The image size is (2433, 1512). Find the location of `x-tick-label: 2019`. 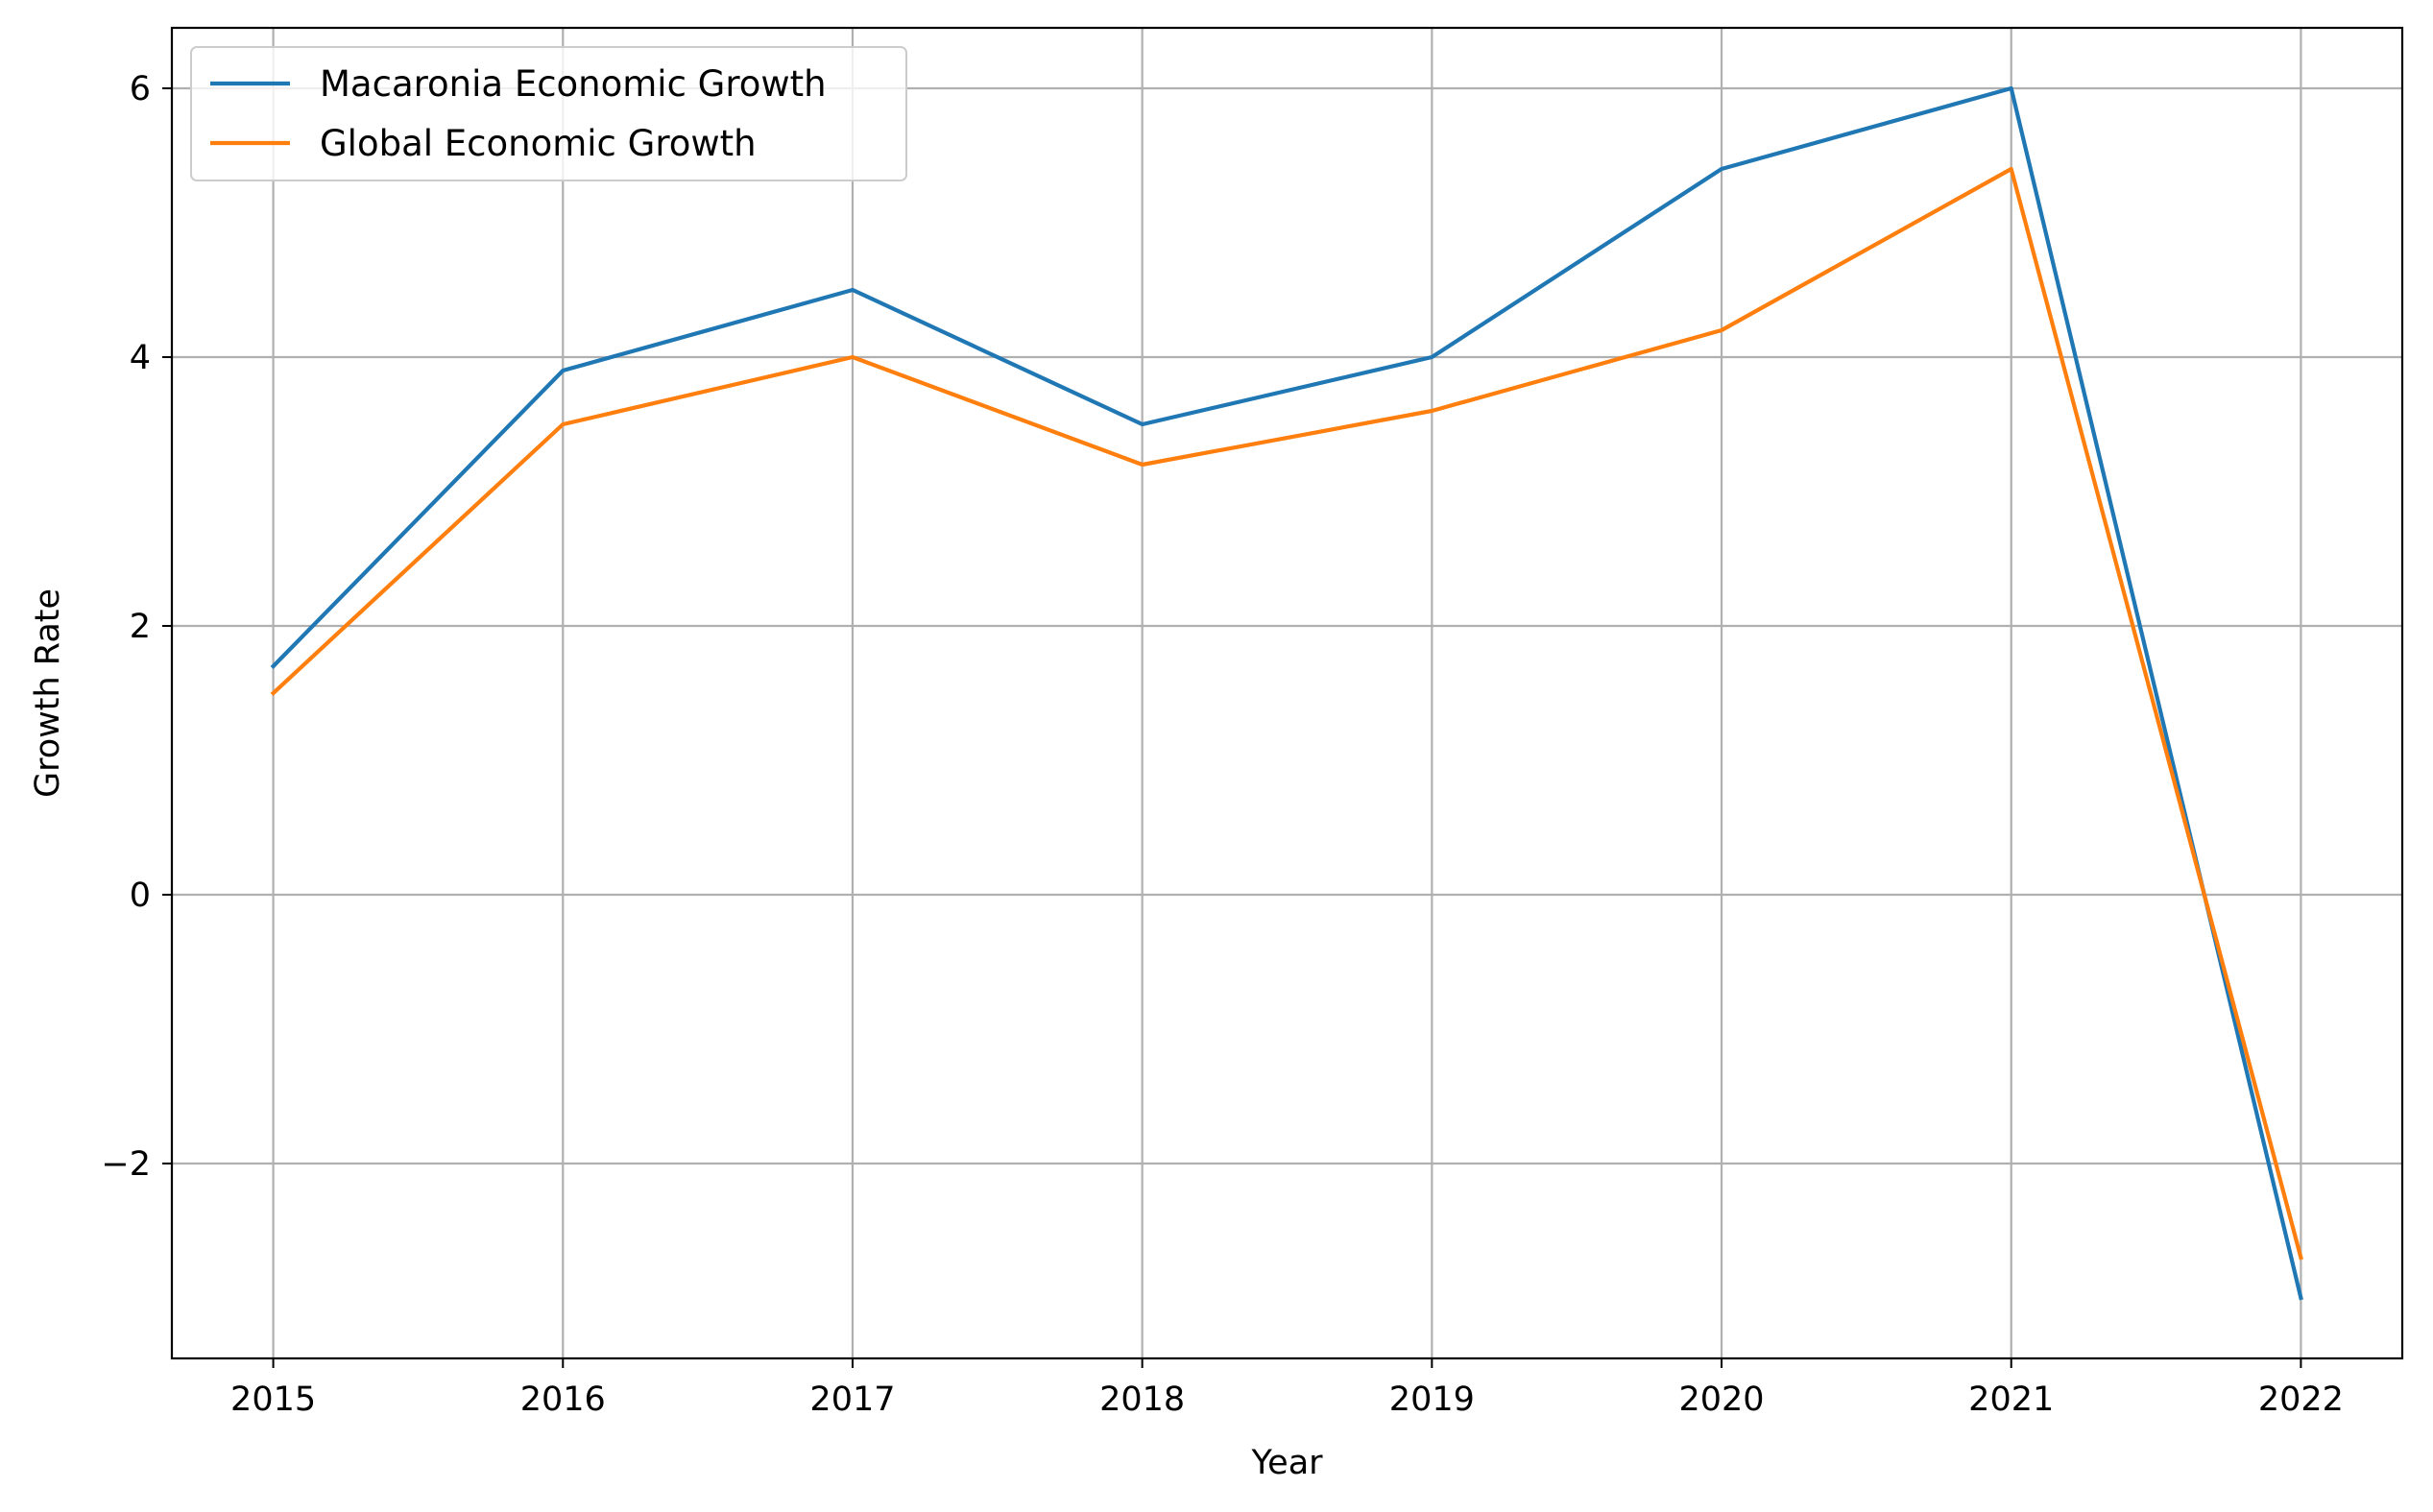

x-tick-label: 2019 is located at coordinates (1432, 1399).